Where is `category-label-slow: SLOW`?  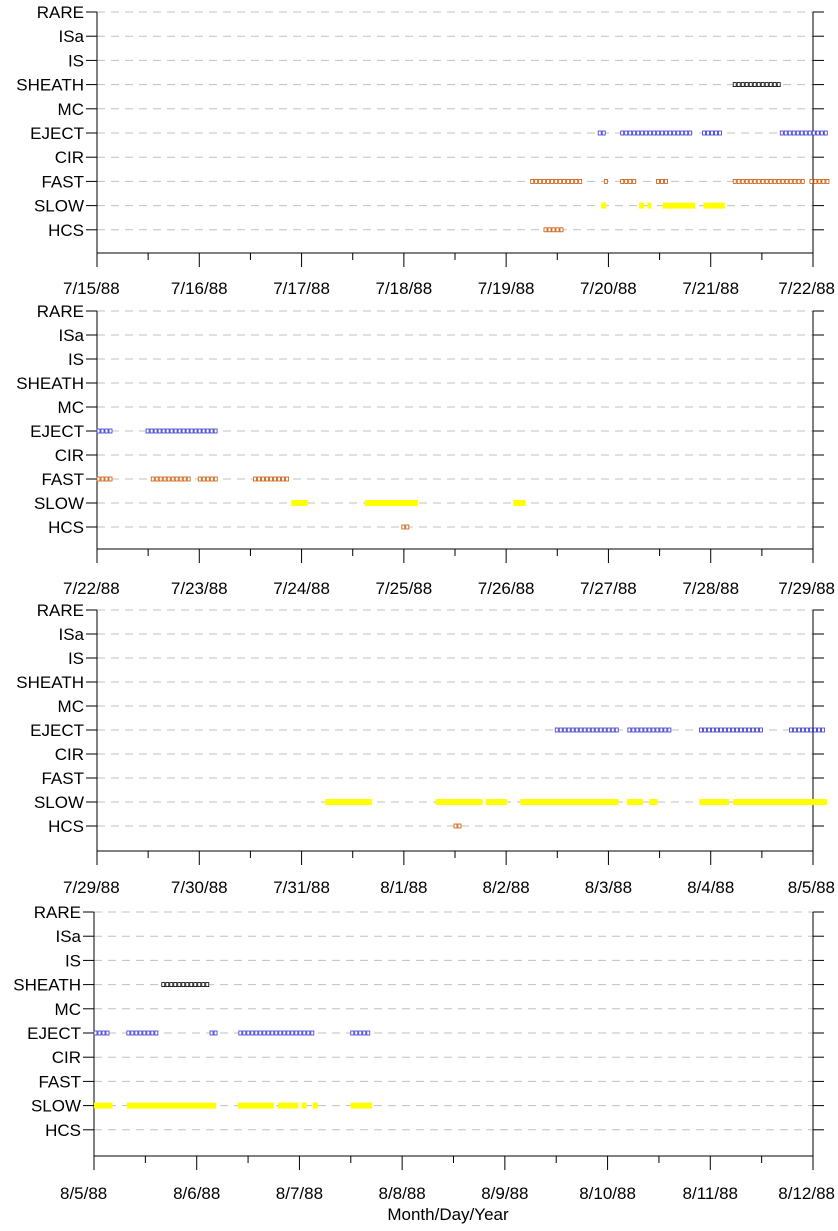 category-label-slow: SLOW is located at coordinates (56, 1106).